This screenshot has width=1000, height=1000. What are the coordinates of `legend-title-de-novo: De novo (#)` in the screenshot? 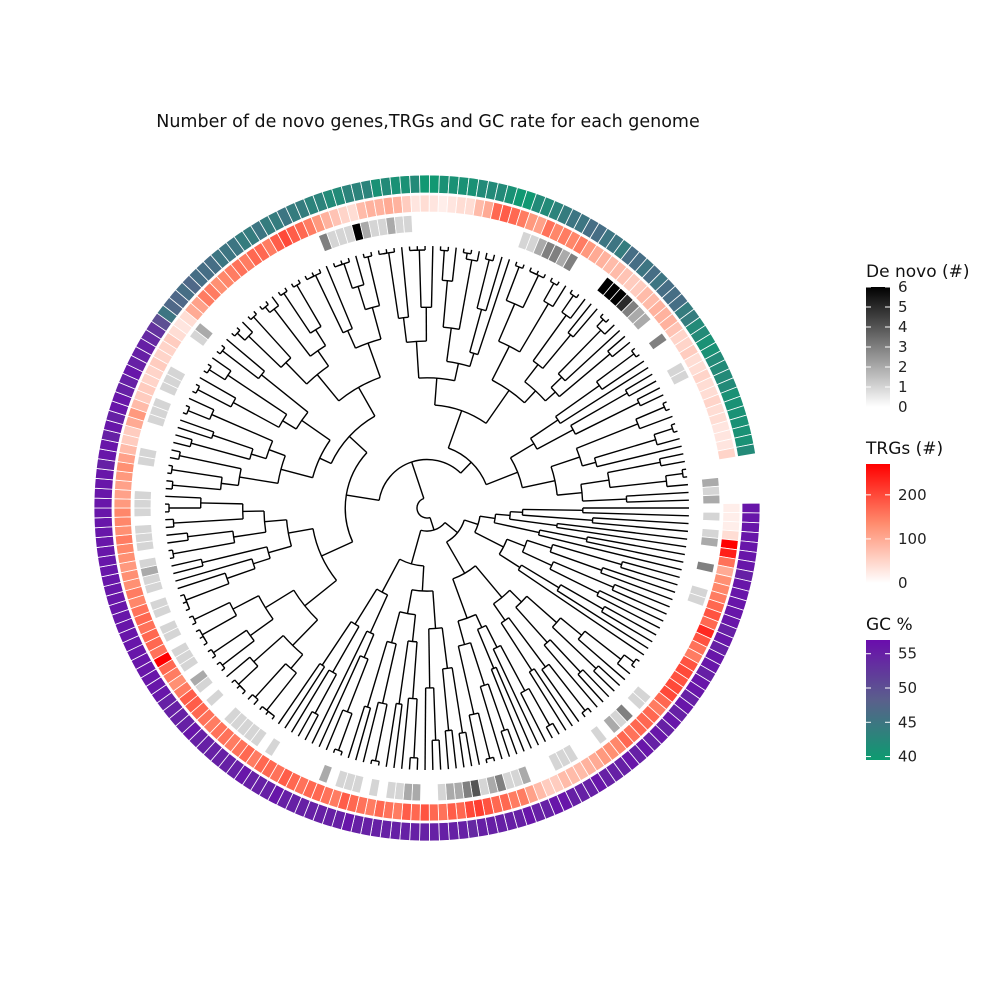 It's located at (918, 272).